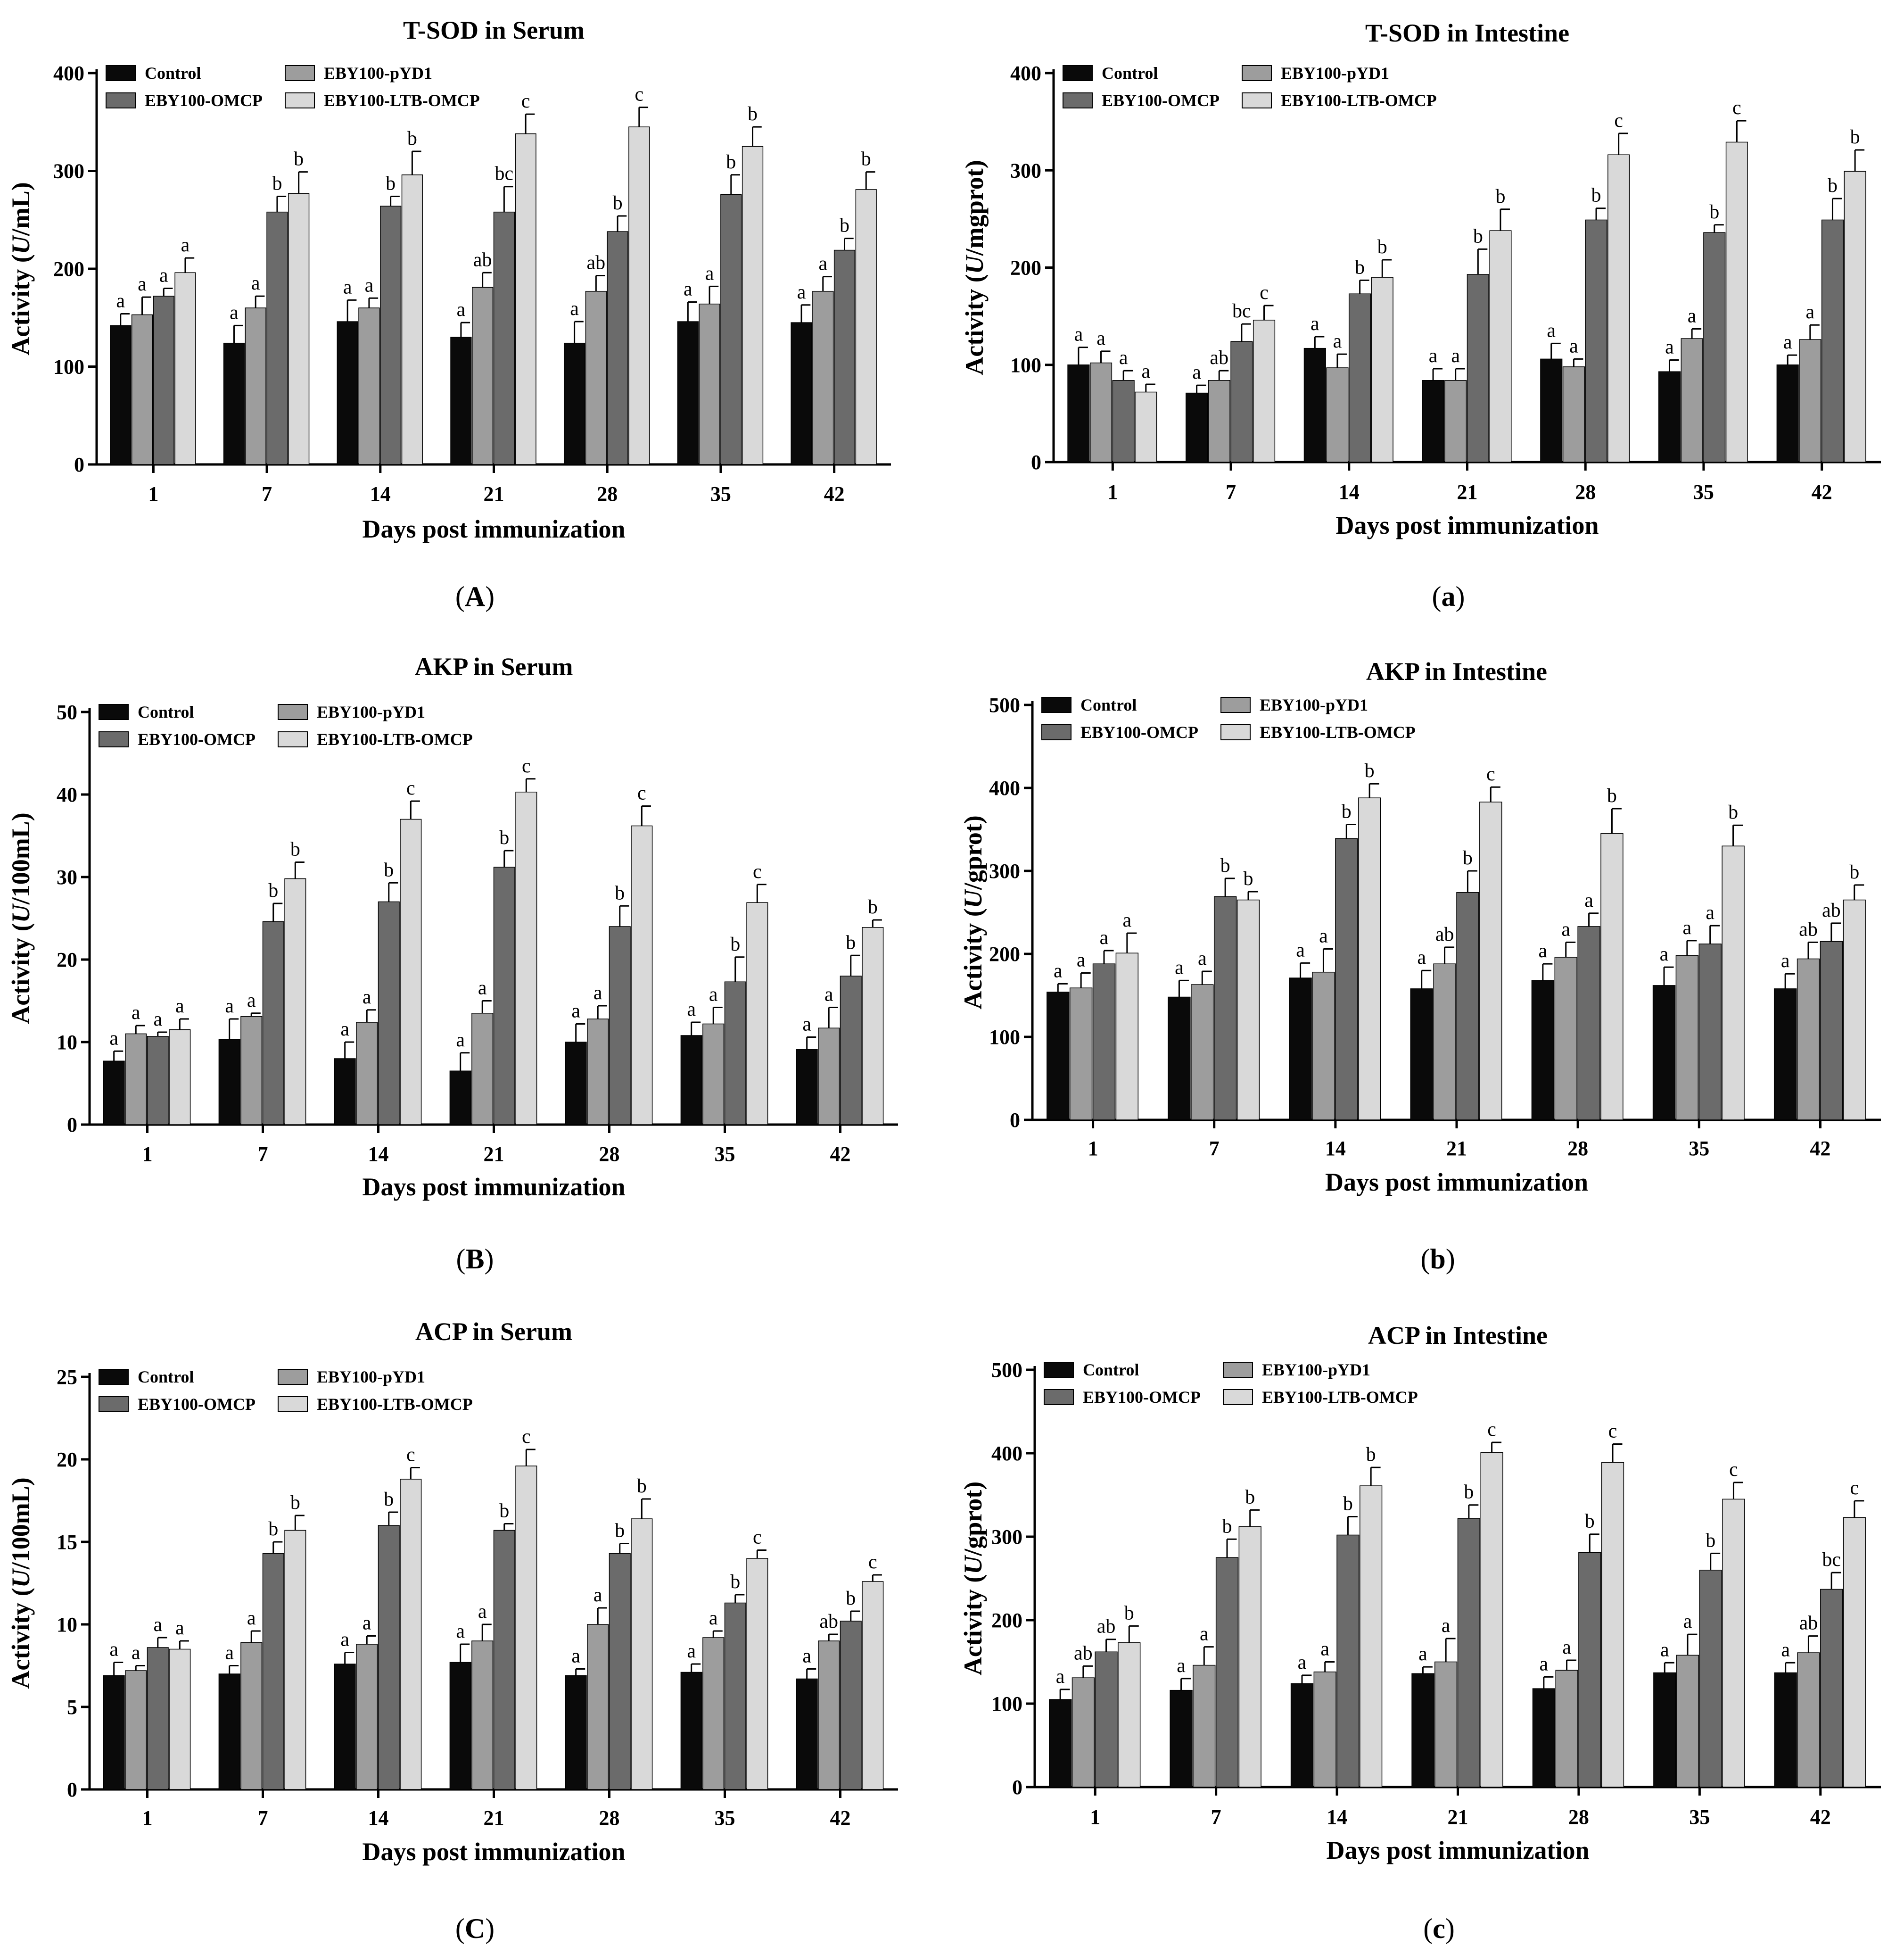 The height and width of the screenshot is (1954, 1904). What do you see at coordinates (1036, 462) in the screenshot?
I see `y-tick-label: 0` at bounding box center [1036, 462].